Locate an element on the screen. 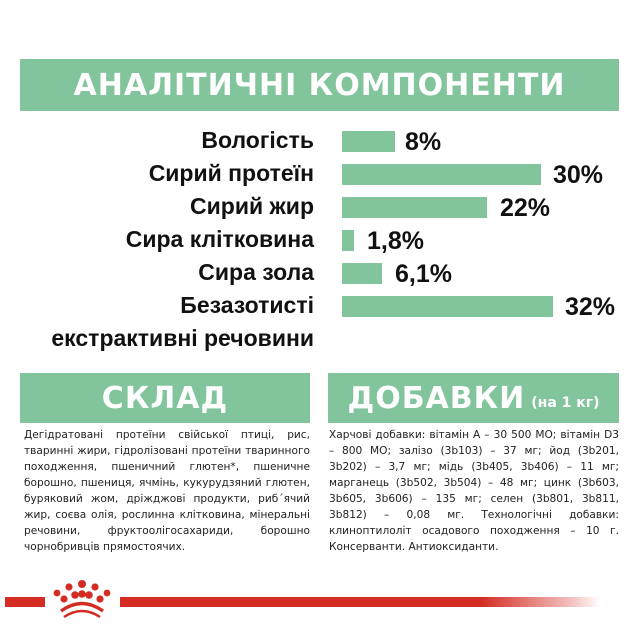  chart-row: Вологість 8% is located at coordinates (320, 140).